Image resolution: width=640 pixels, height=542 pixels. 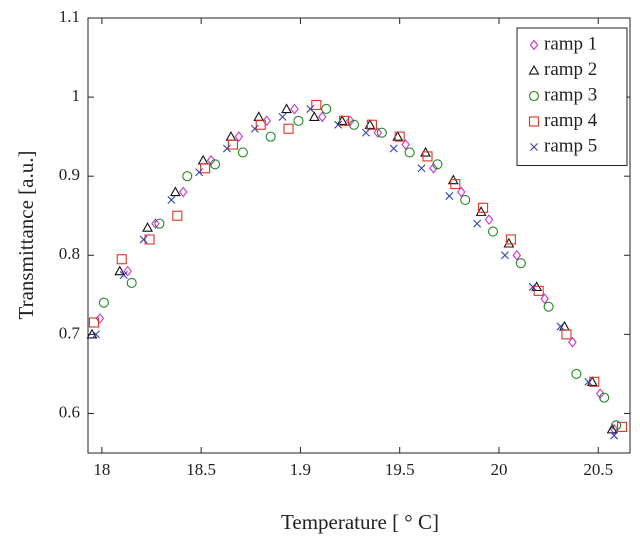 I want to click on x-tick-label: 18, so click(x=101, y=469).